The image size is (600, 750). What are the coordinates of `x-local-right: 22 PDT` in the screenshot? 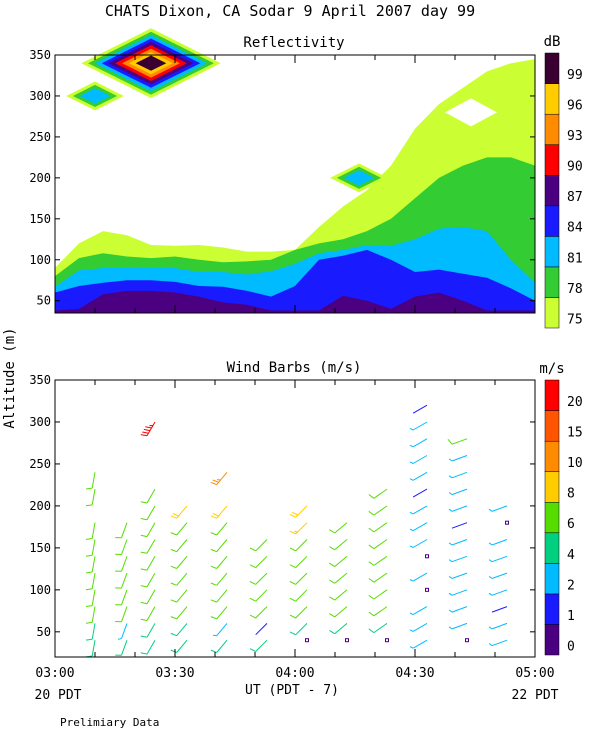 It's located at (535, 695).